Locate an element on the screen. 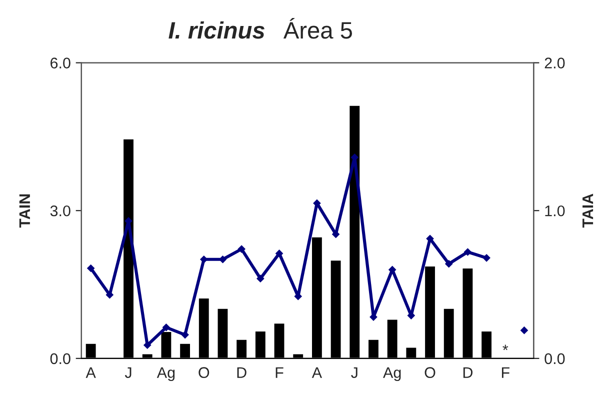 This screenshot has height=405, width=603. y2-tick-label: 2.0 is located at coordinates (554, 63).